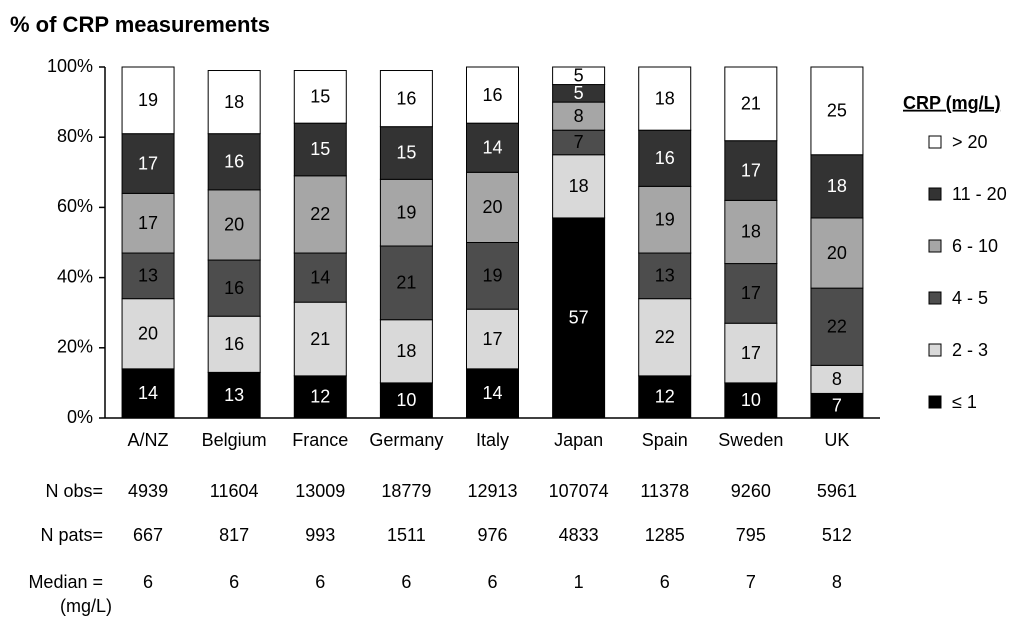 Image resolution: width=1031 pixels, height=625 pixels. What do you see at coordinates (751, 491) in the screenshot?
I see `table-cell: 9260` at bounding box center [751, 491].